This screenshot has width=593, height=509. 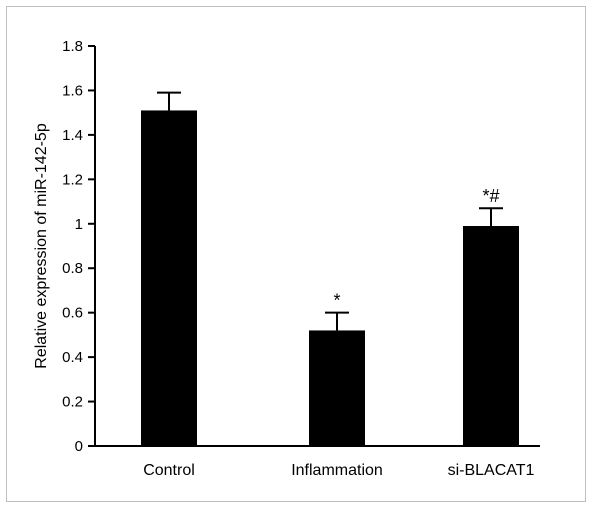 What do you see at coordinates (72, 135) in the screenshot?
I see `y-tick-label: 1.4` at bounding box center [72, 135].